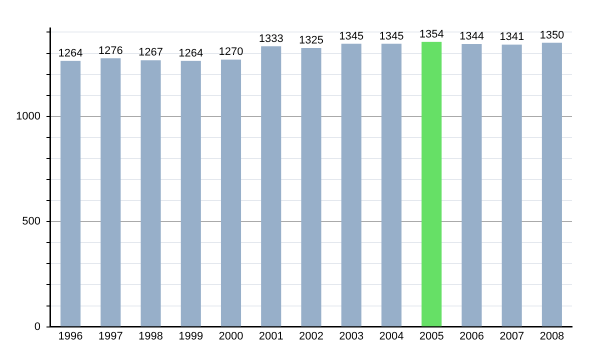 The image size is (600, 350). I want to click on data-label: 1354, so click(431, 34).